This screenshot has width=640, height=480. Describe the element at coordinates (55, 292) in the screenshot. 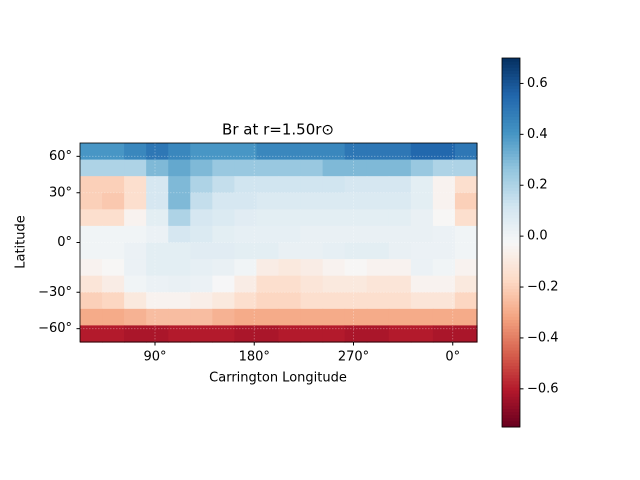

I see `y-tick-label: −30°` at that location.